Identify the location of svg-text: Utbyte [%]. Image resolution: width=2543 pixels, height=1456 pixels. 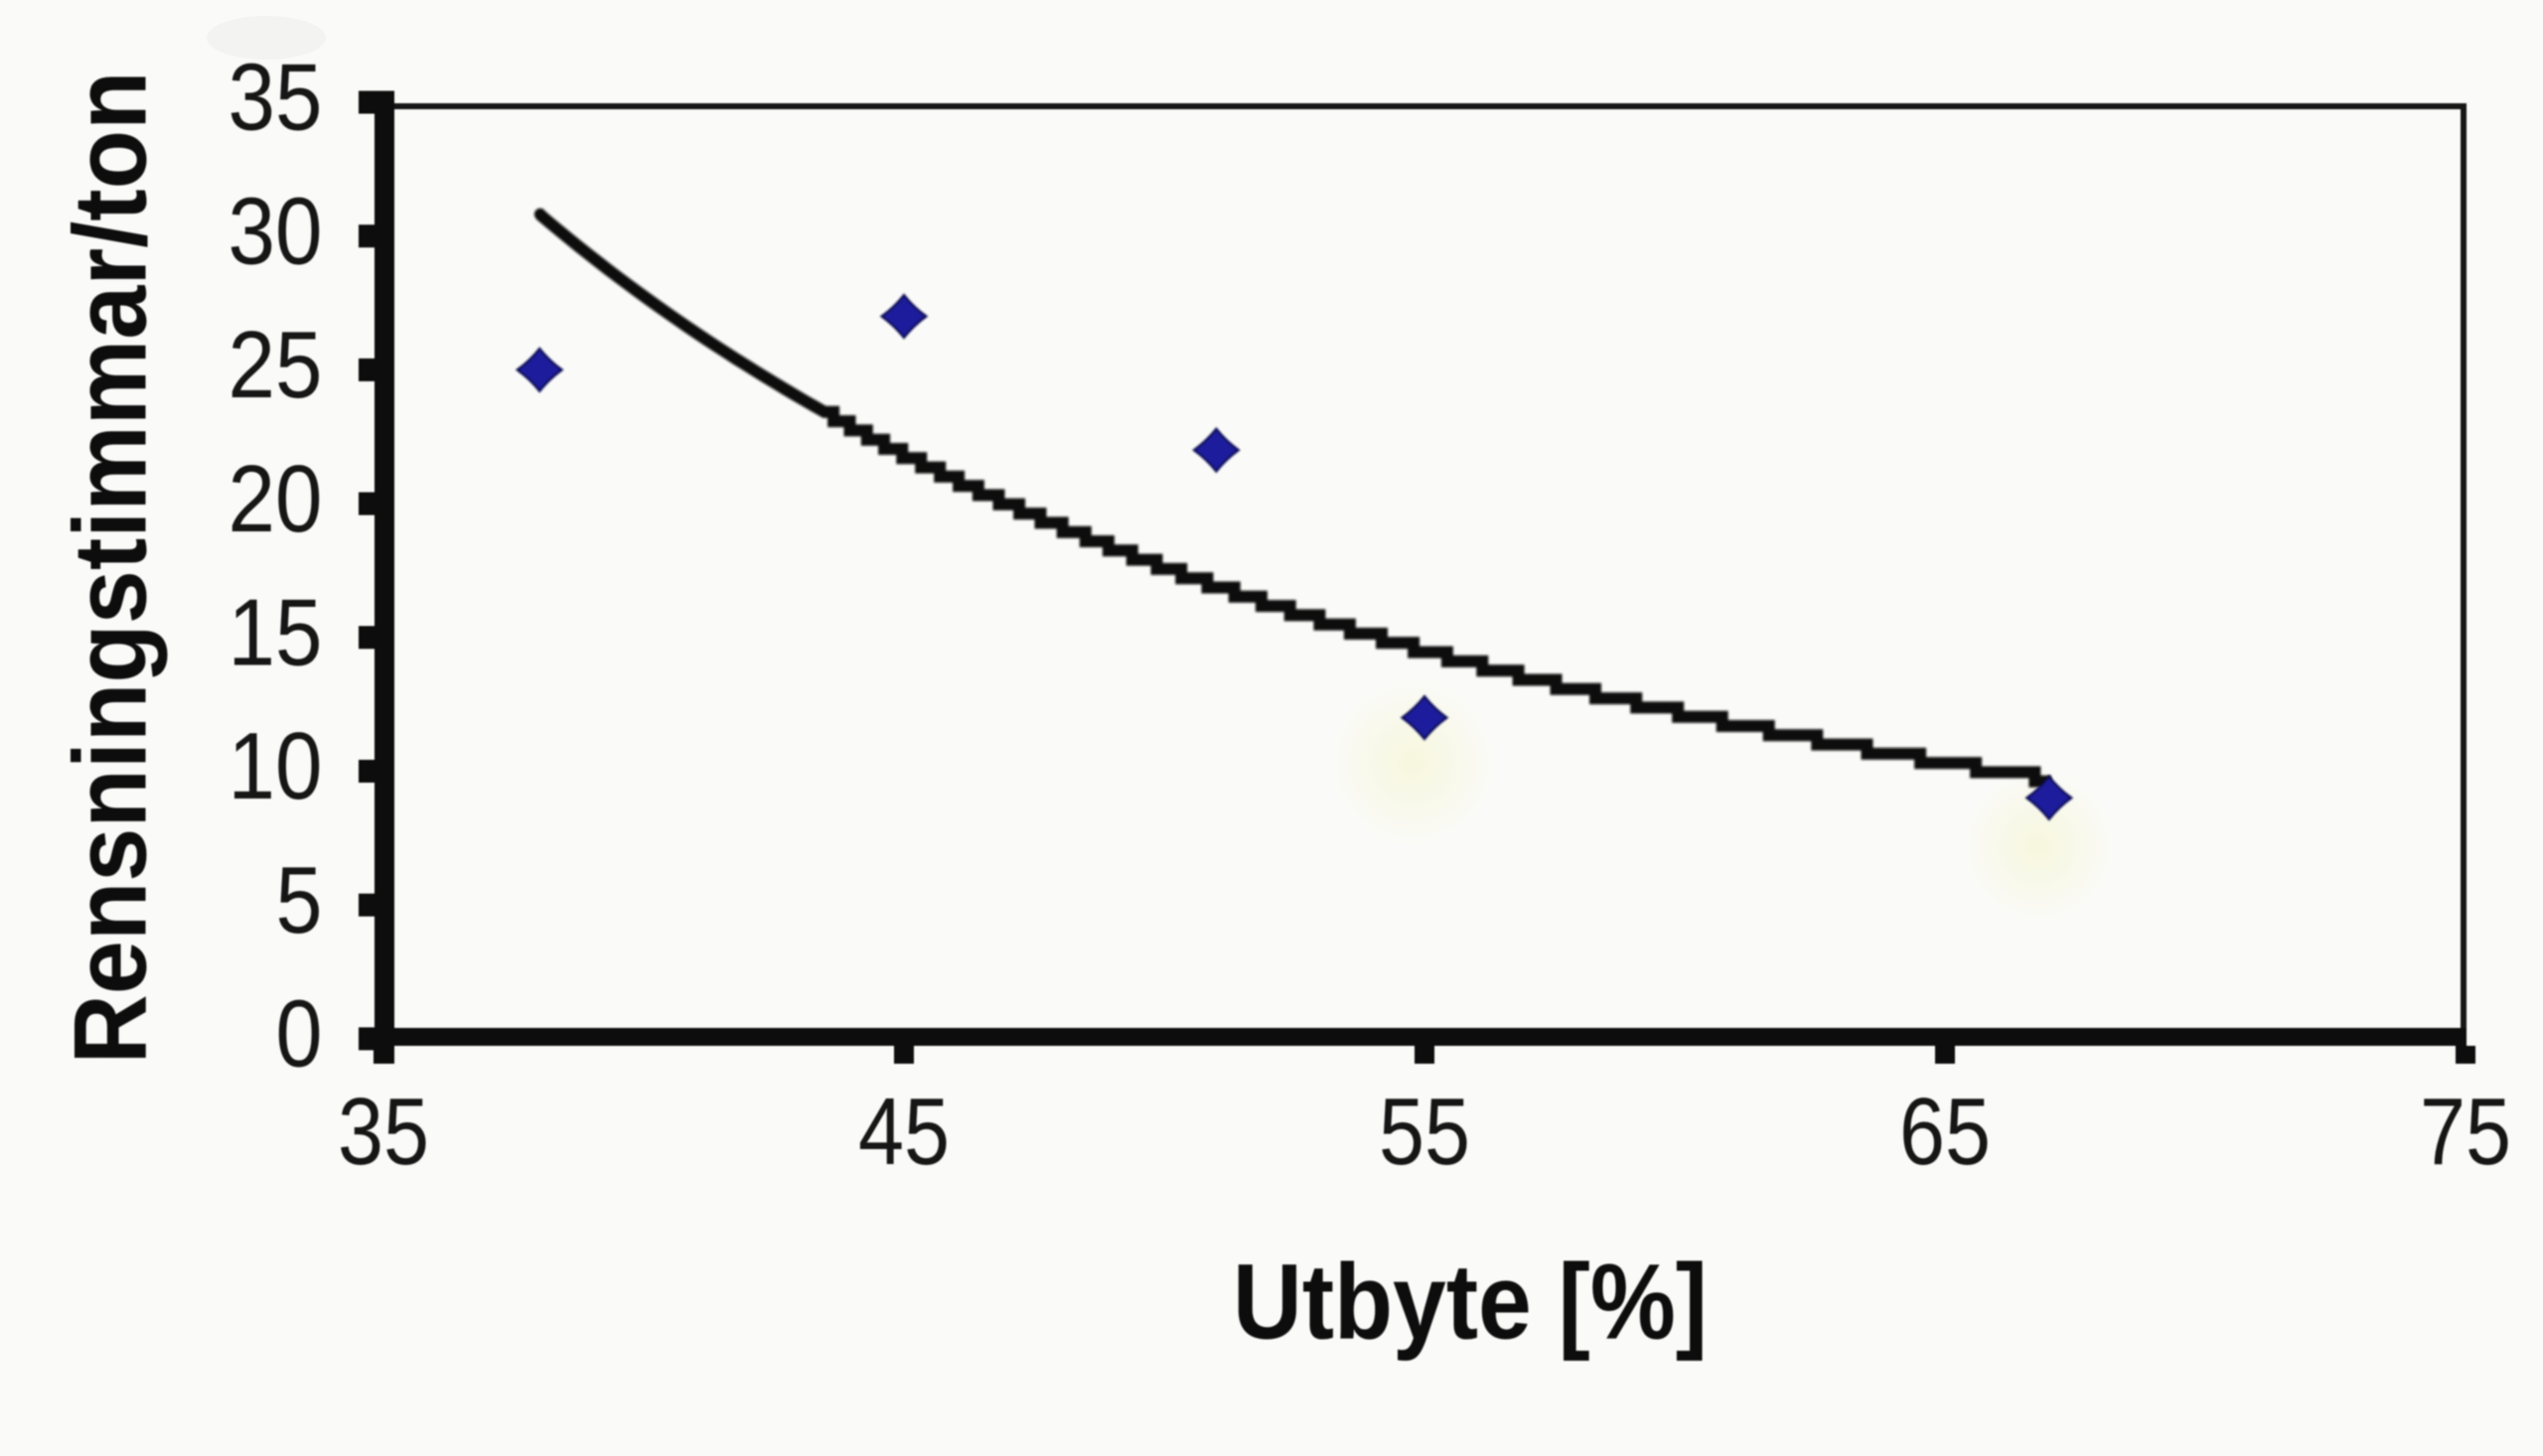
(1470, 1301).